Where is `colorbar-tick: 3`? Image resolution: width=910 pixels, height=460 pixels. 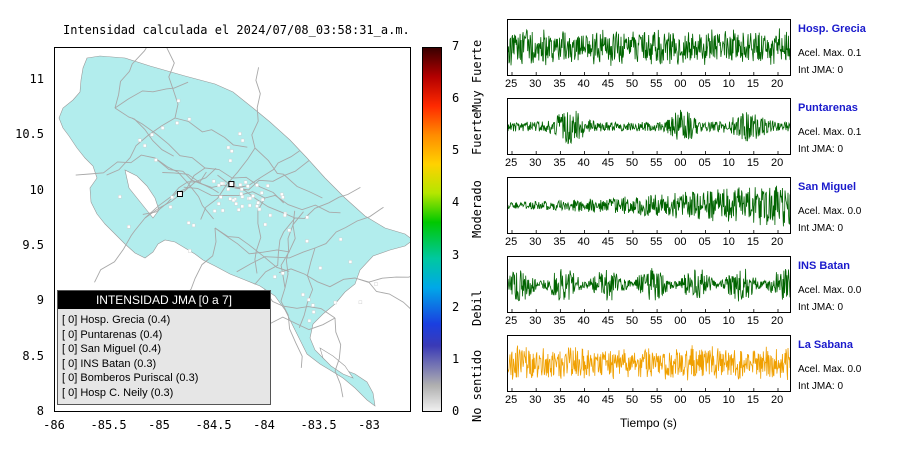
colorbar-tick: 3 is located at coordinates (456, 254).